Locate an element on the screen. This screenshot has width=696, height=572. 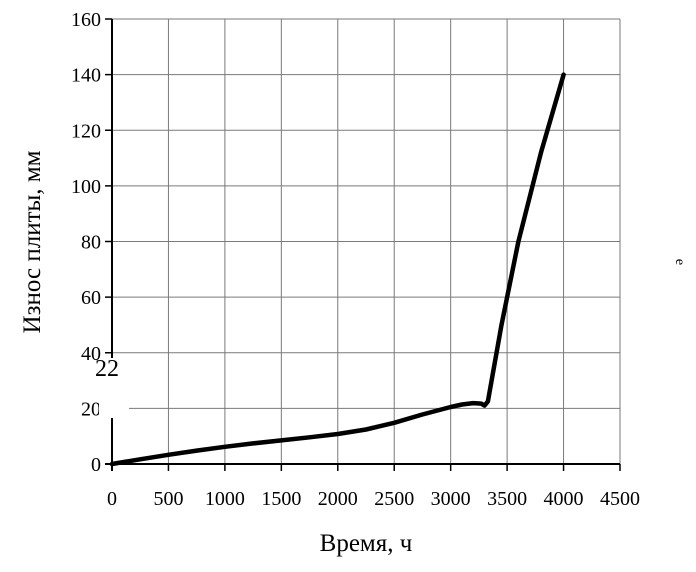
x-tick-label: 3000 is located at coordinates (451, 499).